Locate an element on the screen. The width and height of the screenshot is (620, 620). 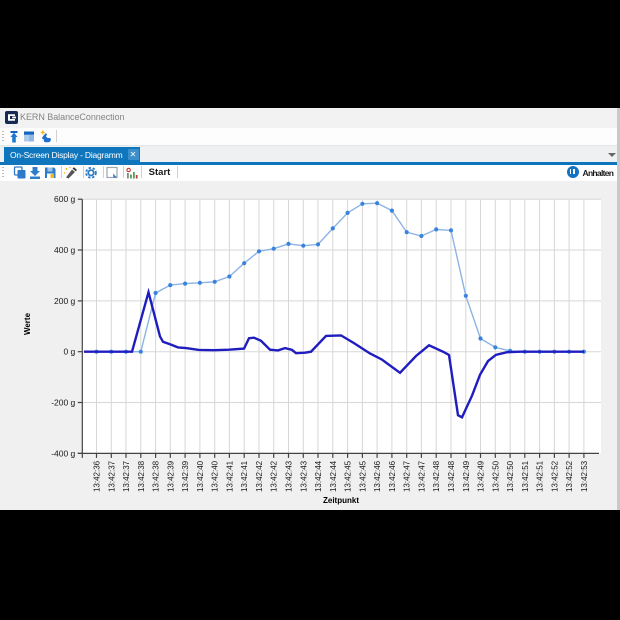
svg-text: Zeitpunkt is located at coordinates (341, 500).